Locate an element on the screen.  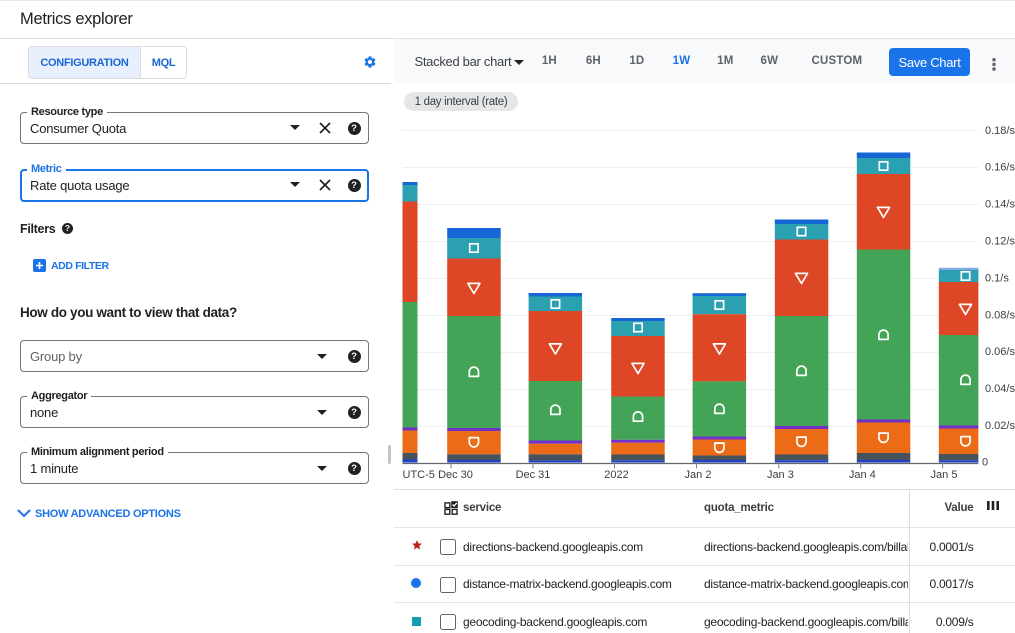
svg-text: Jan 5 is located at coordinates (944, 475).